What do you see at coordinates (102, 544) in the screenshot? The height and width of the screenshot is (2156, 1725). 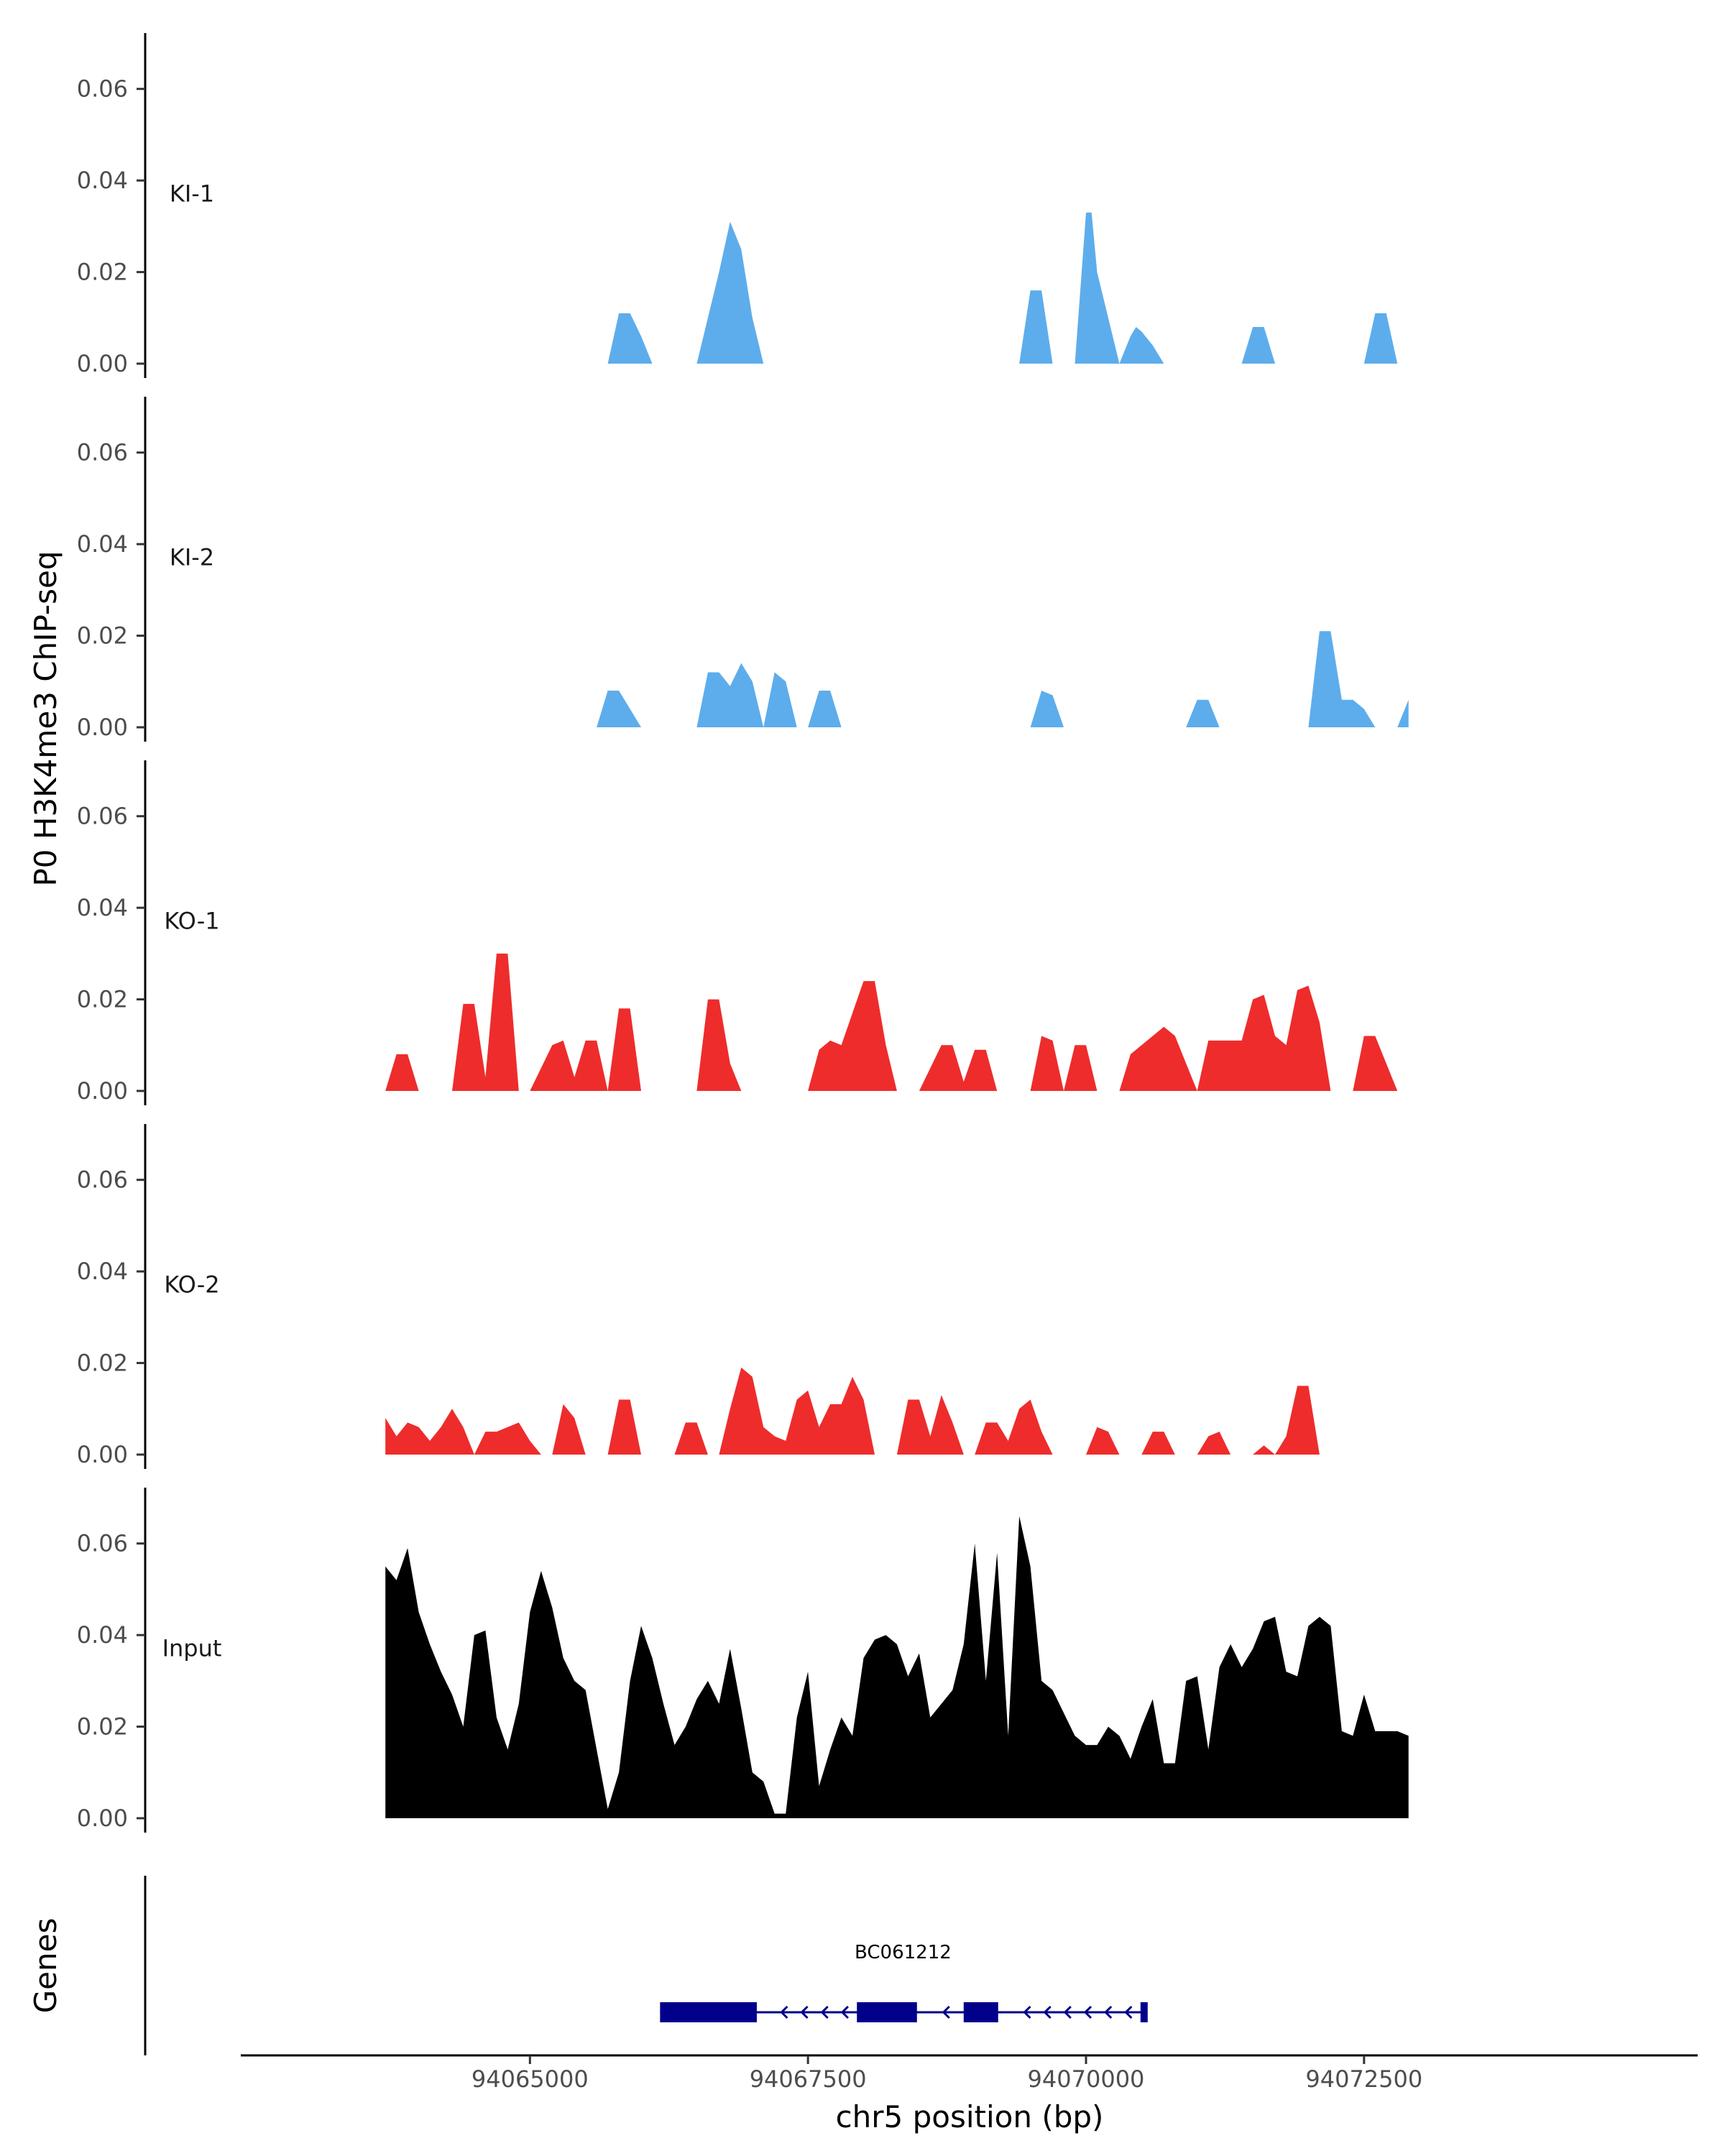 I see `y-tick-label-ki-2-2: 0.04` at bounding box center [102, 544].